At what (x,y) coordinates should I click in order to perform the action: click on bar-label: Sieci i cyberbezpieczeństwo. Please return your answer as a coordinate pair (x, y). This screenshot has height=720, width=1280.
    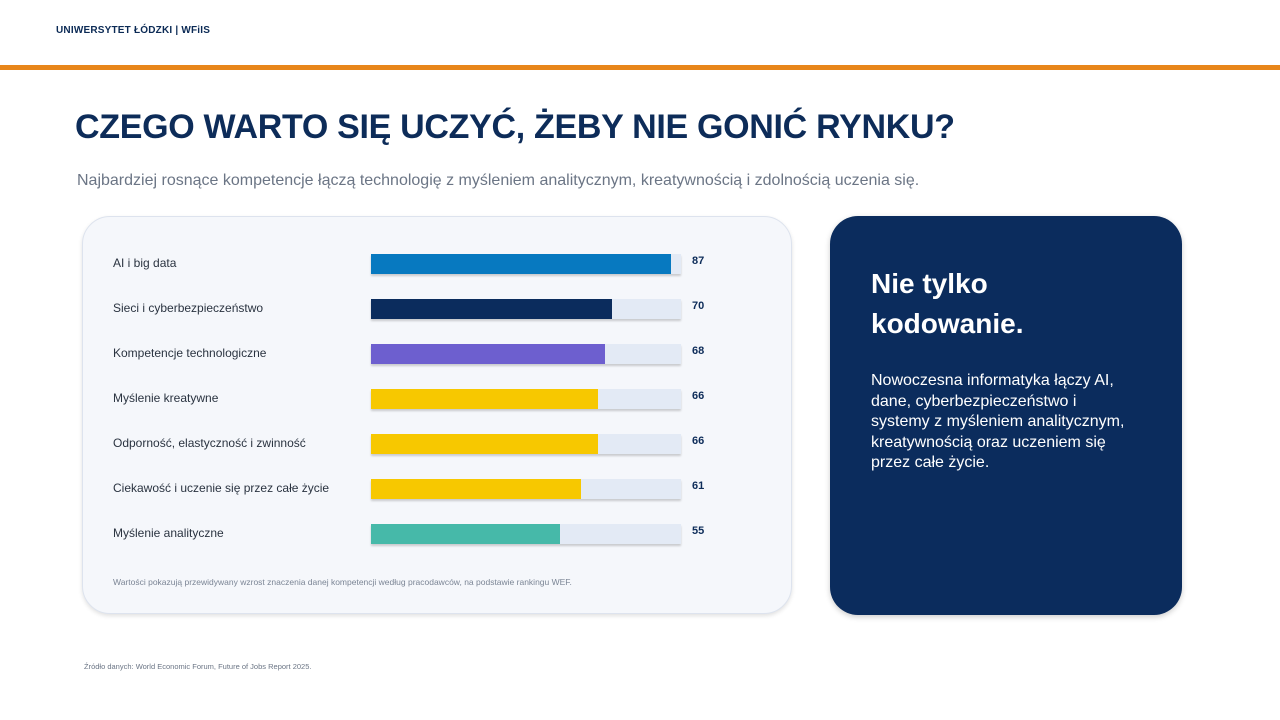
    Looking at the image, I should click on (188, 308).